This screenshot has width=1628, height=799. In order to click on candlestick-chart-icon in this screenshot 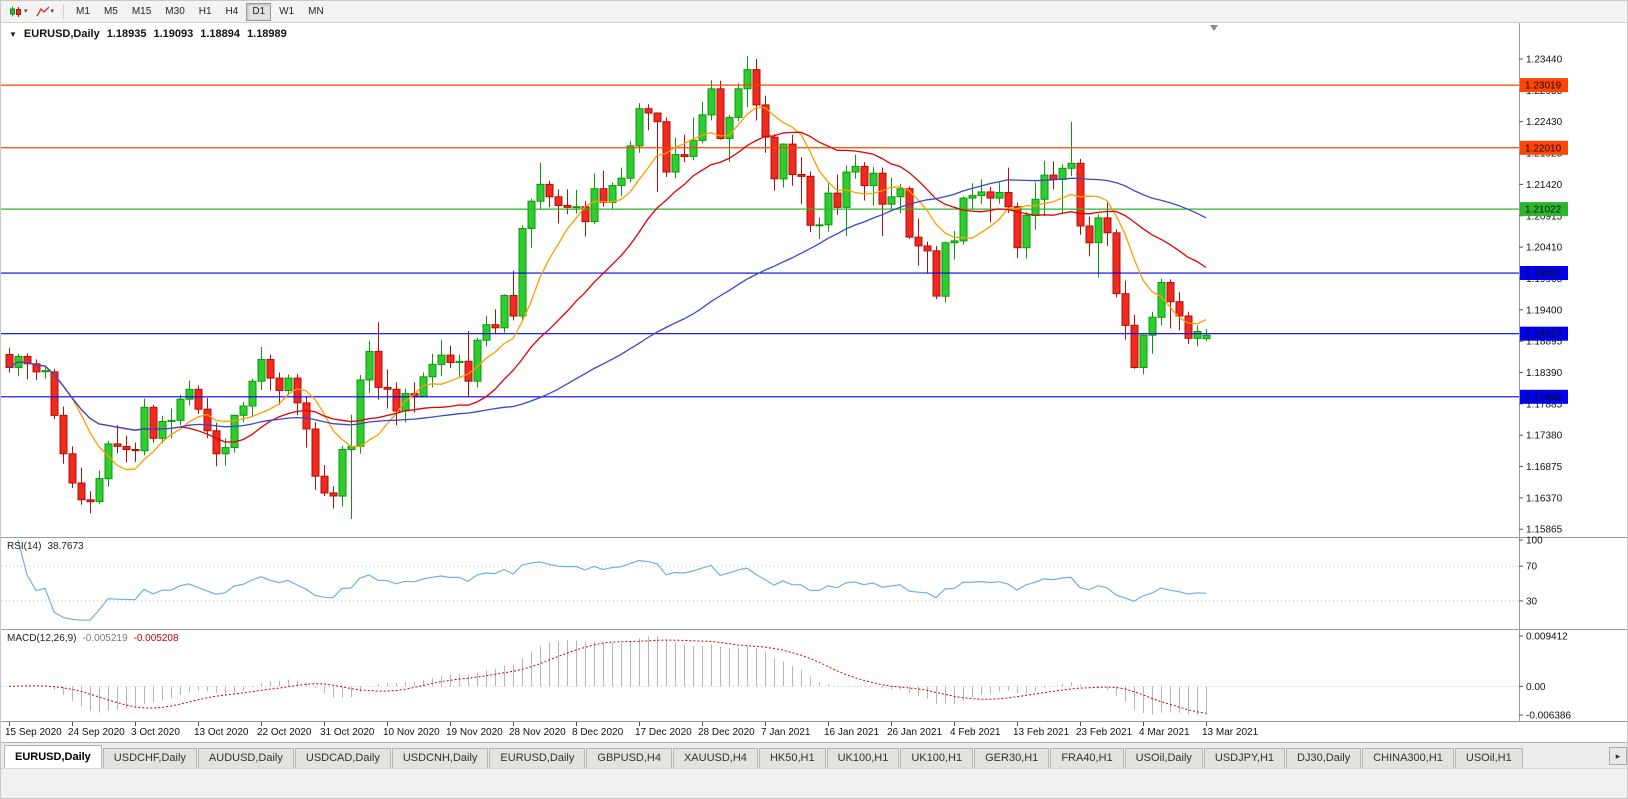, I will do `click(15, 11)`.